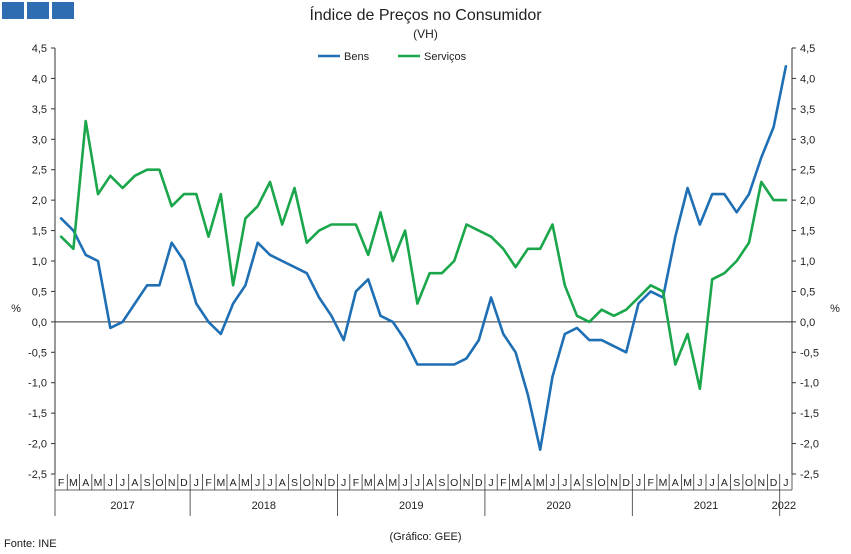 The height and width of the screenshot is (554, 851). Describe the element at coordinates (122, 506) in the screenshot. I see `year-label: 2017` at that location.